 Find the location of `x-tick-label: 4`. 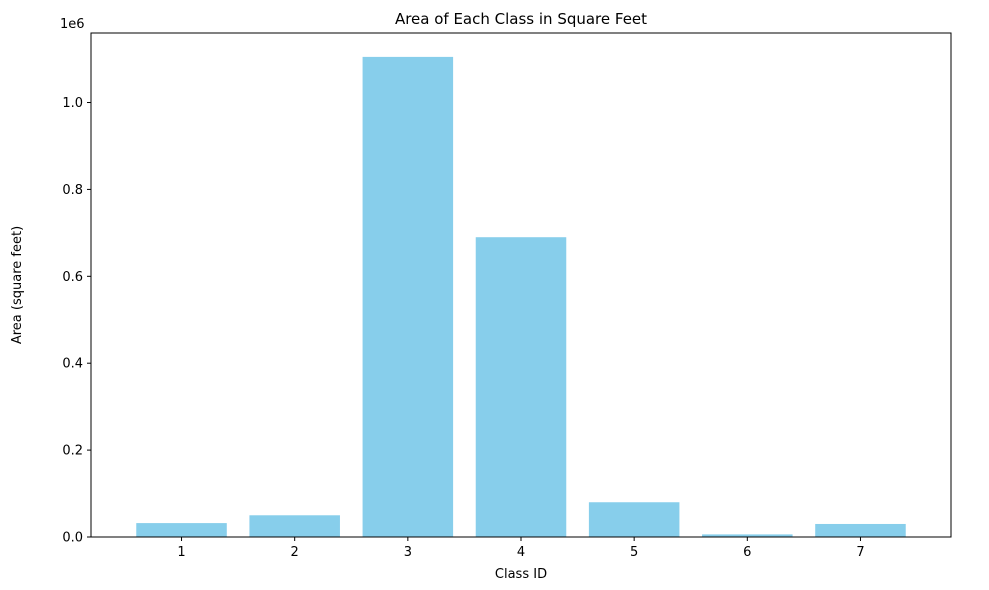

x-tick-label: 4 is located at coordinates (521, 552).